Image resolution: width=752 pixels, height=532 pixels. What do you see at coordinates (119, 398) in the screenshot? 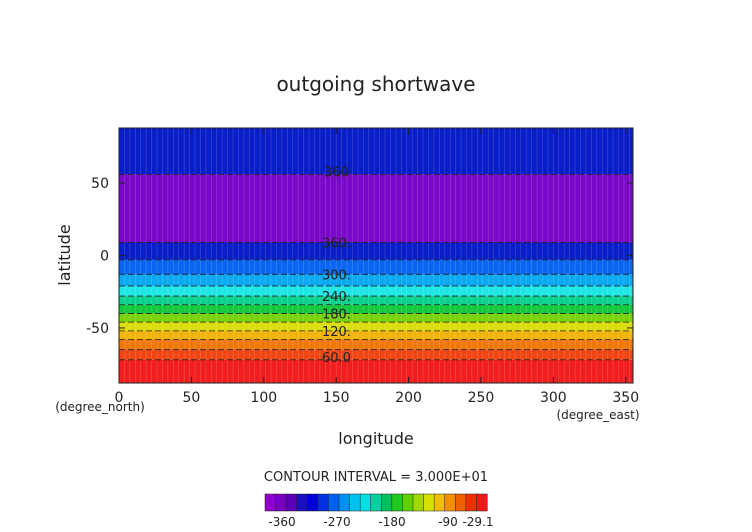
I see `x-tick-label: 0` at bounding box center [119, 398].